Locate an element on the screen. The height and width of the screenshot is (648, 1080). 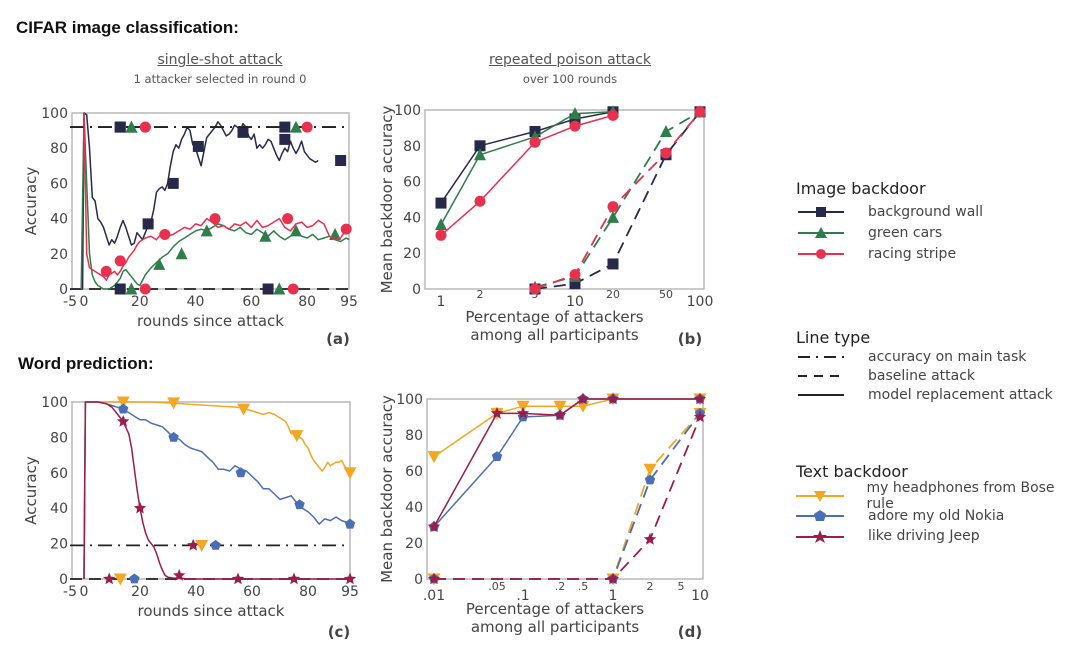
series-line-headphones-model-replacement is located at coordinates (566, 428).